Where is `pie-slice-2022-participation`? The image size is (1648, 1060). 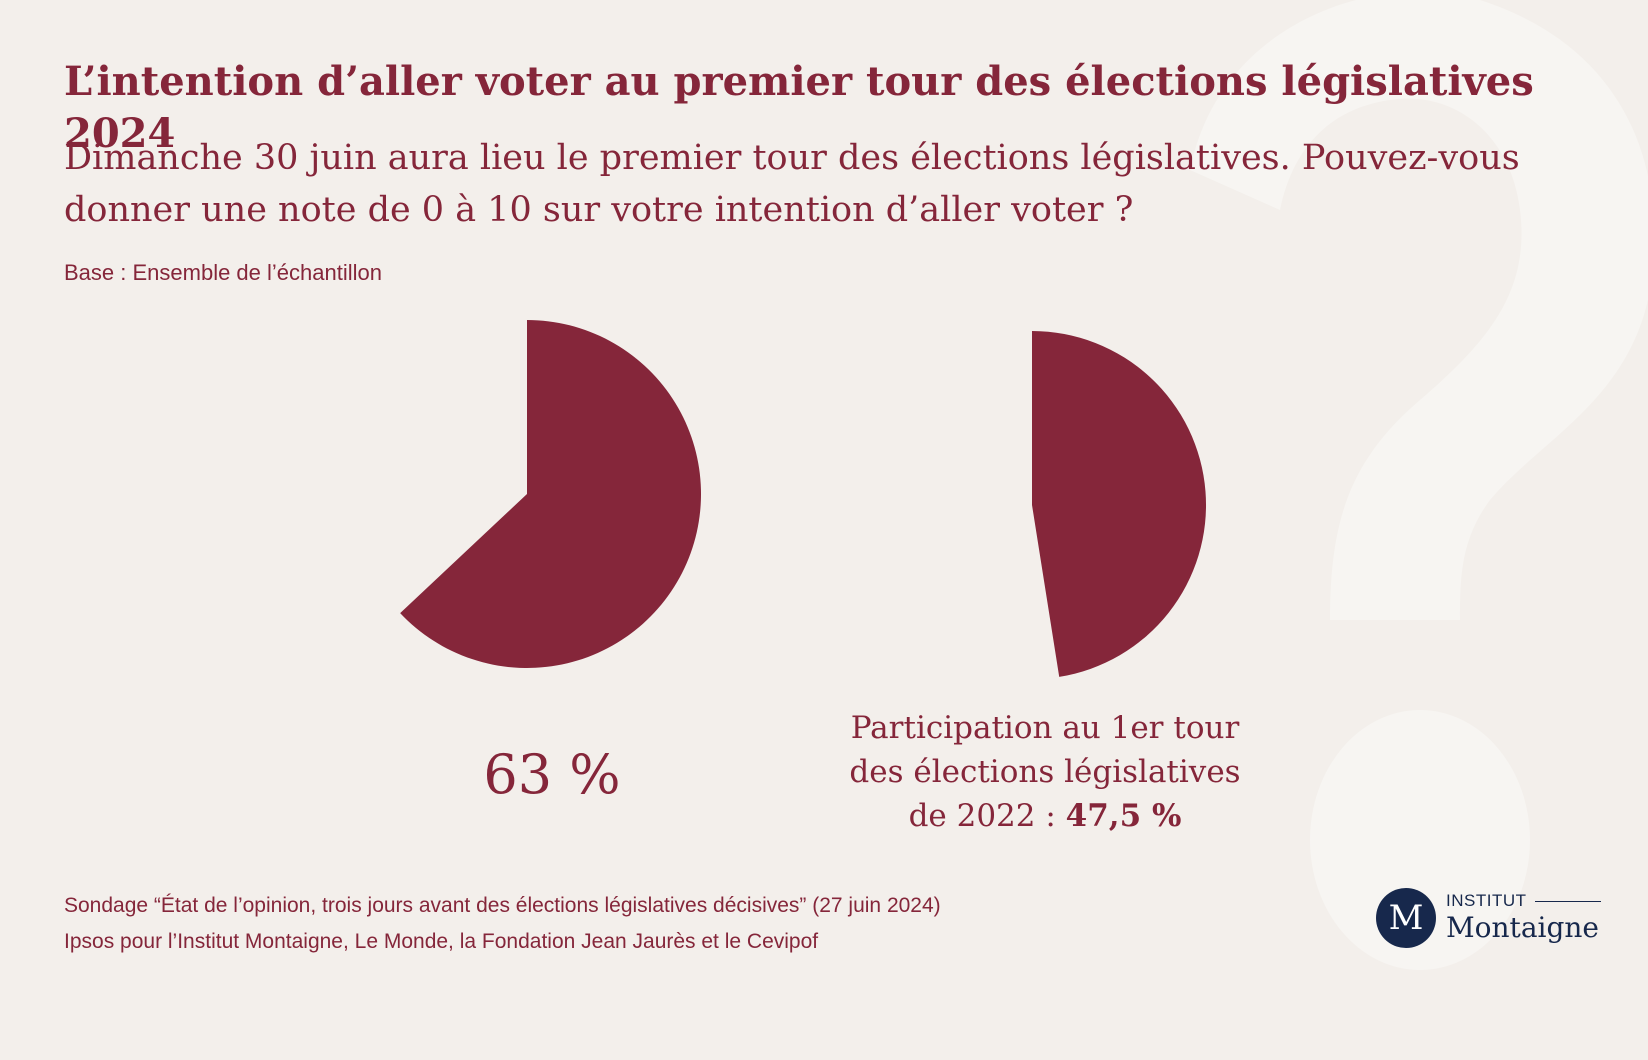 pie-slice-2022-participation is located at coordinates (1119, 504).